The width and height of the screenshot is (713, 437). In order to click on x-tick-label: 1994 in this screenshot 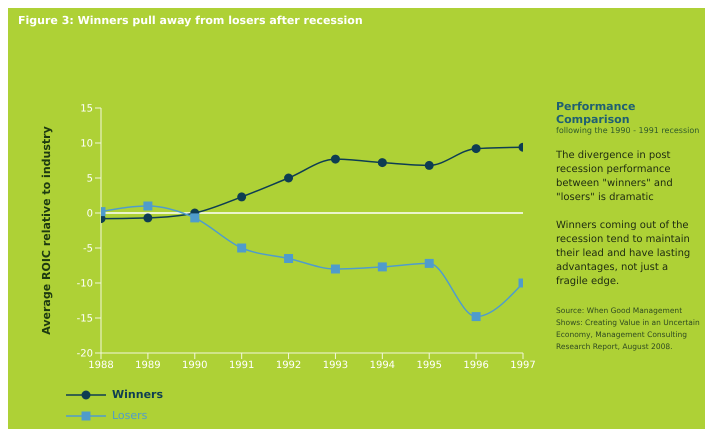, I will do `click(383, 366)`.